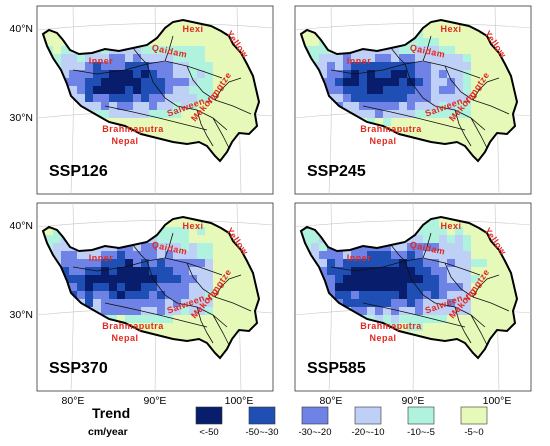  What do you see at coordinates (368, 415) in the screenshot?
I see `legend-swatch` at bounding box center [368, 415].